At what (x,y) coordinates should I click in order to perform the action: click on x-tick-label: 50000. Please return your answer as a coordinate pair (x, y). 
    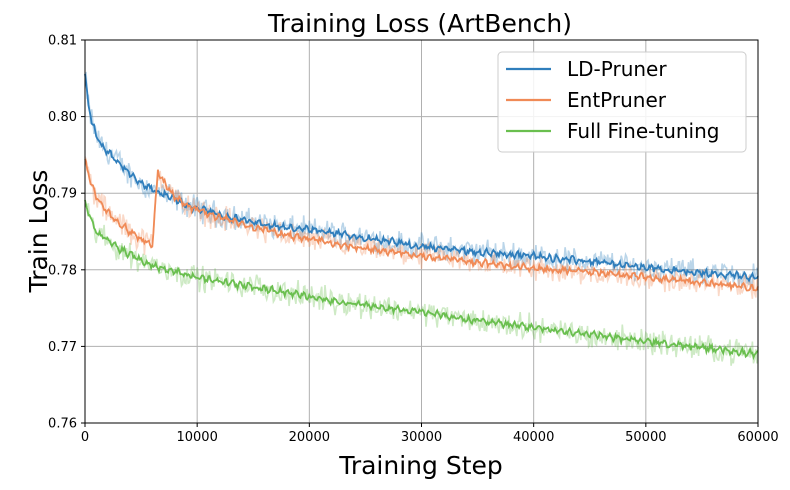
    Looking at the image, I should click on (645, 437).